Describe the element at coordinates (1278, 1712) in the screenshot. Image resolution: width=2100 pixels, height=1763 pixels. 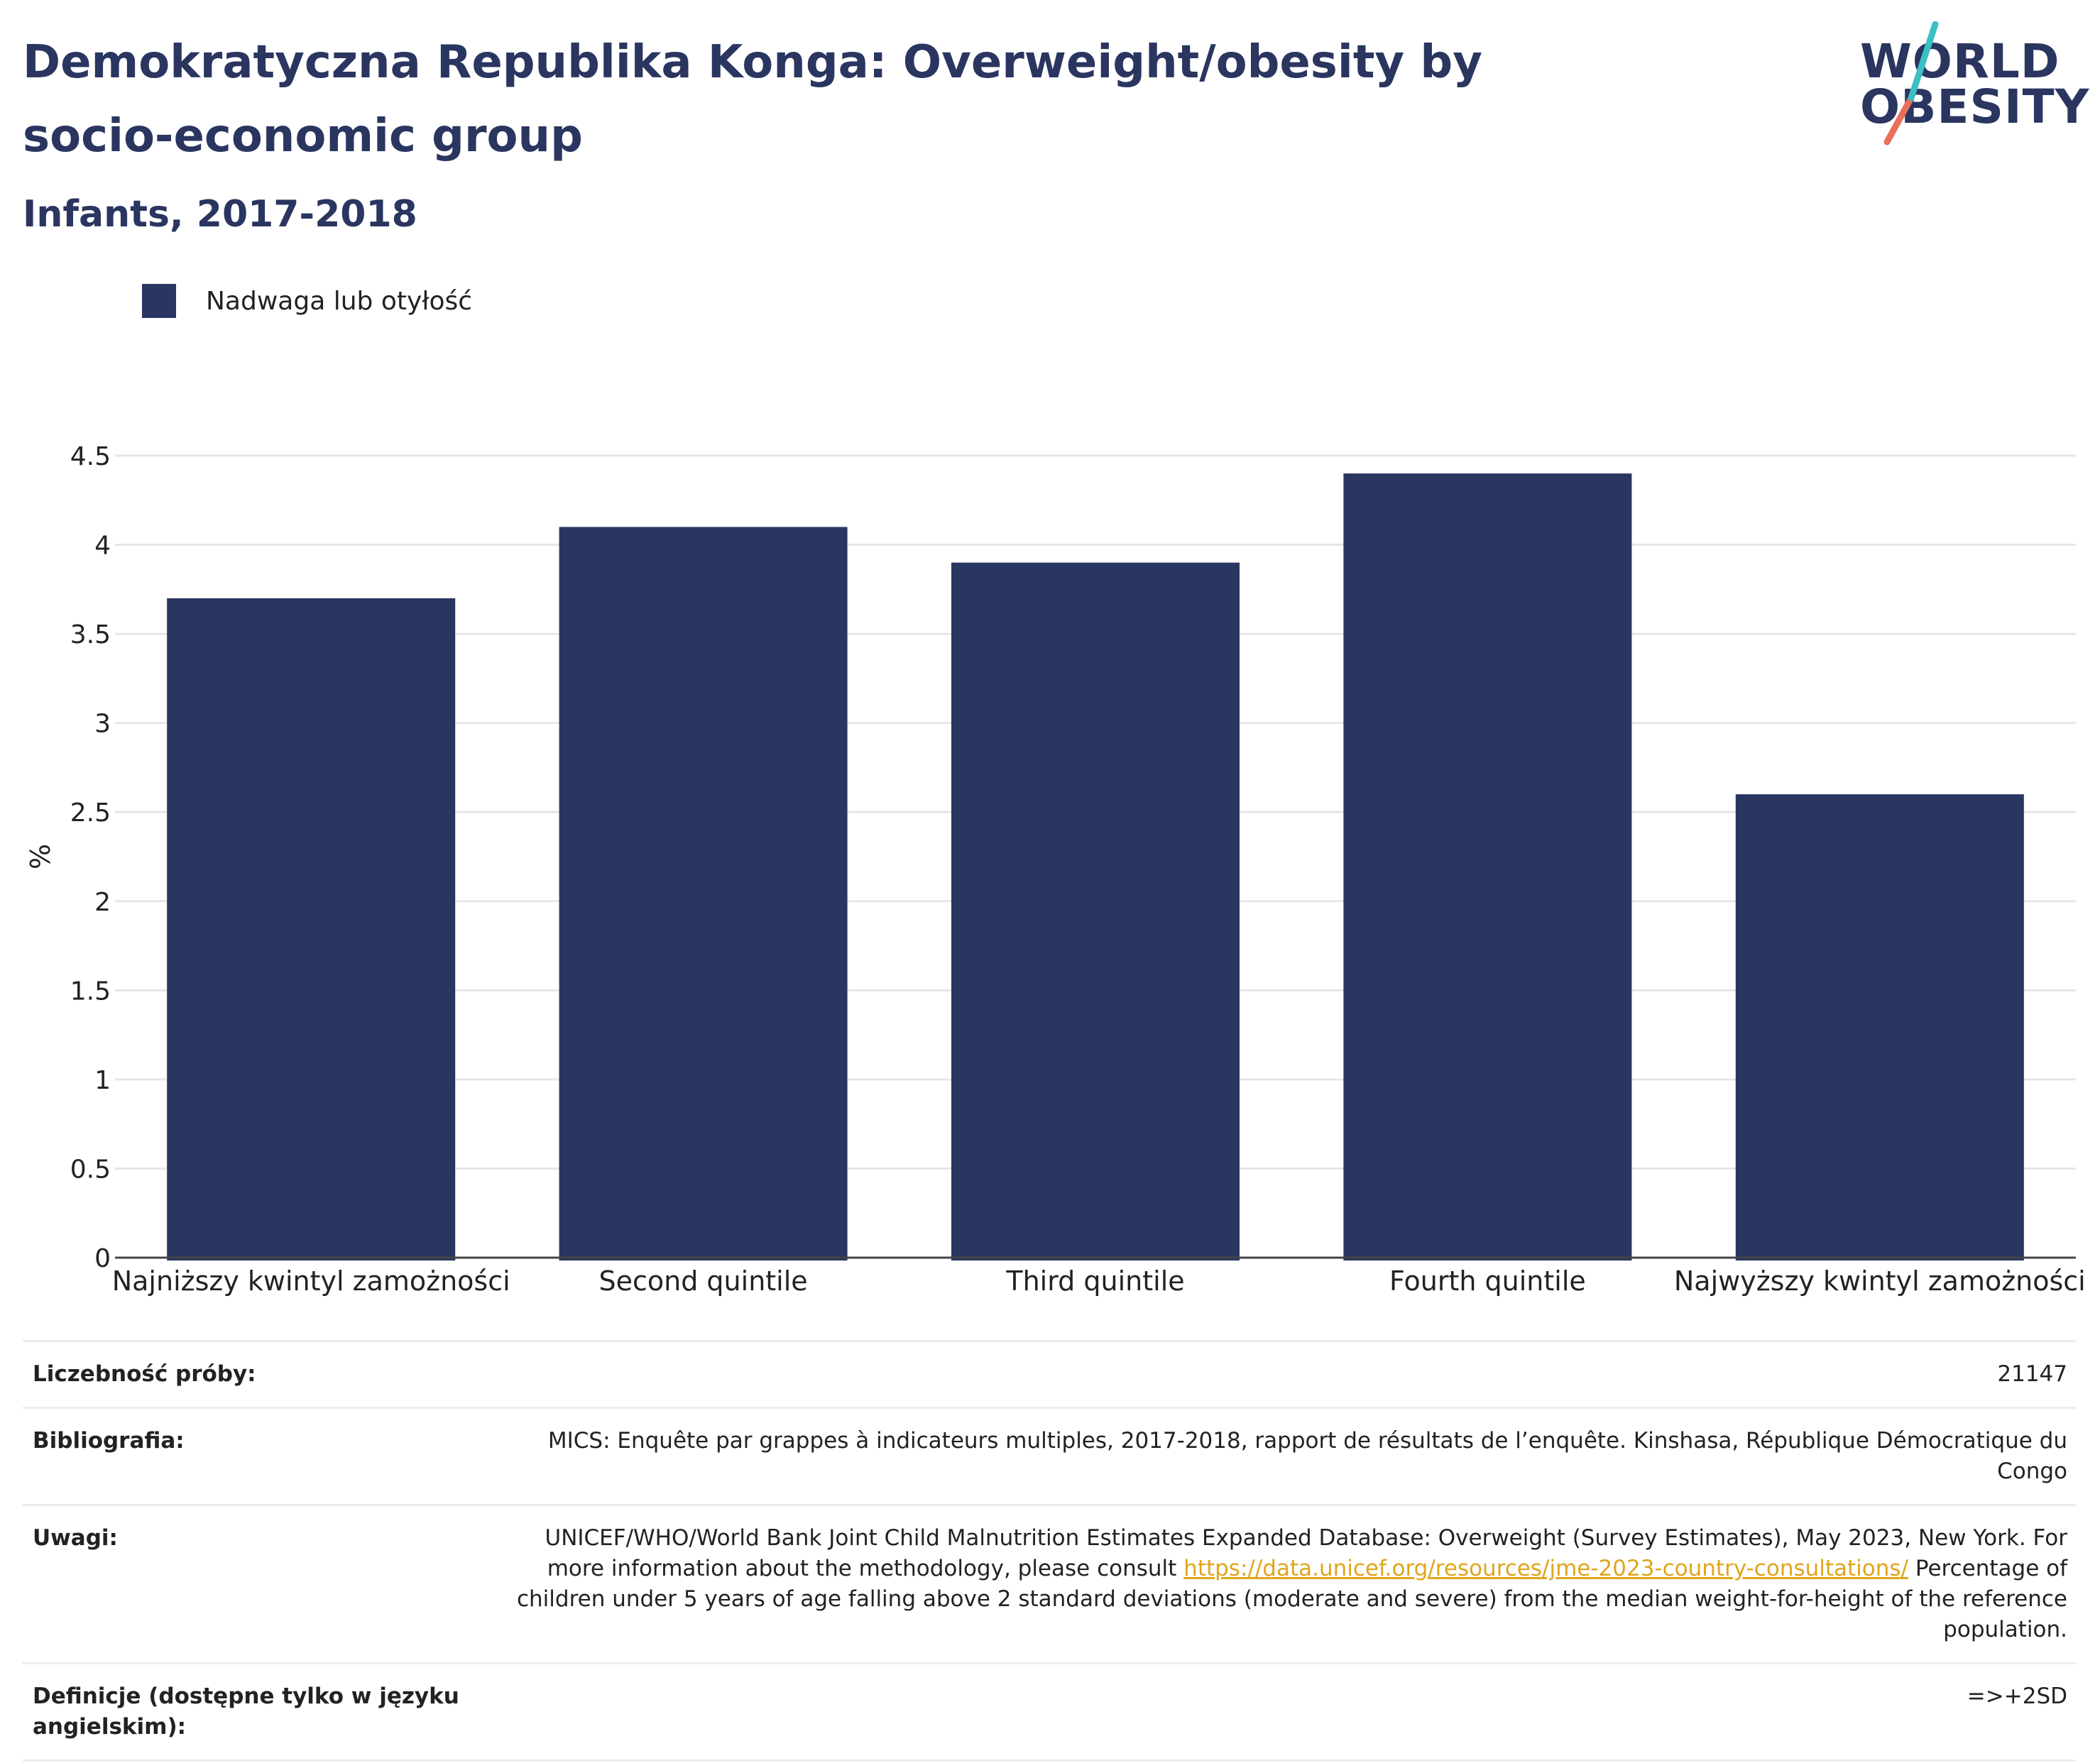
I see `definitions-value: =>+2SD` at that location.